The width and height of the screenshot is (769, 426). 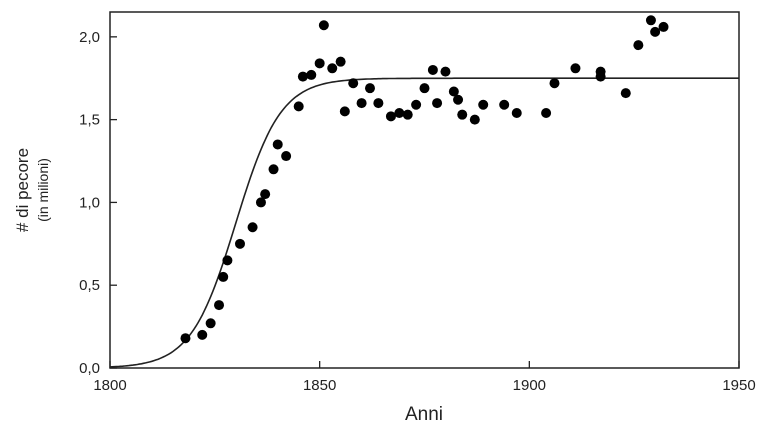 I want to click on x-axis-label: Anni, so click(x=424, y=414).